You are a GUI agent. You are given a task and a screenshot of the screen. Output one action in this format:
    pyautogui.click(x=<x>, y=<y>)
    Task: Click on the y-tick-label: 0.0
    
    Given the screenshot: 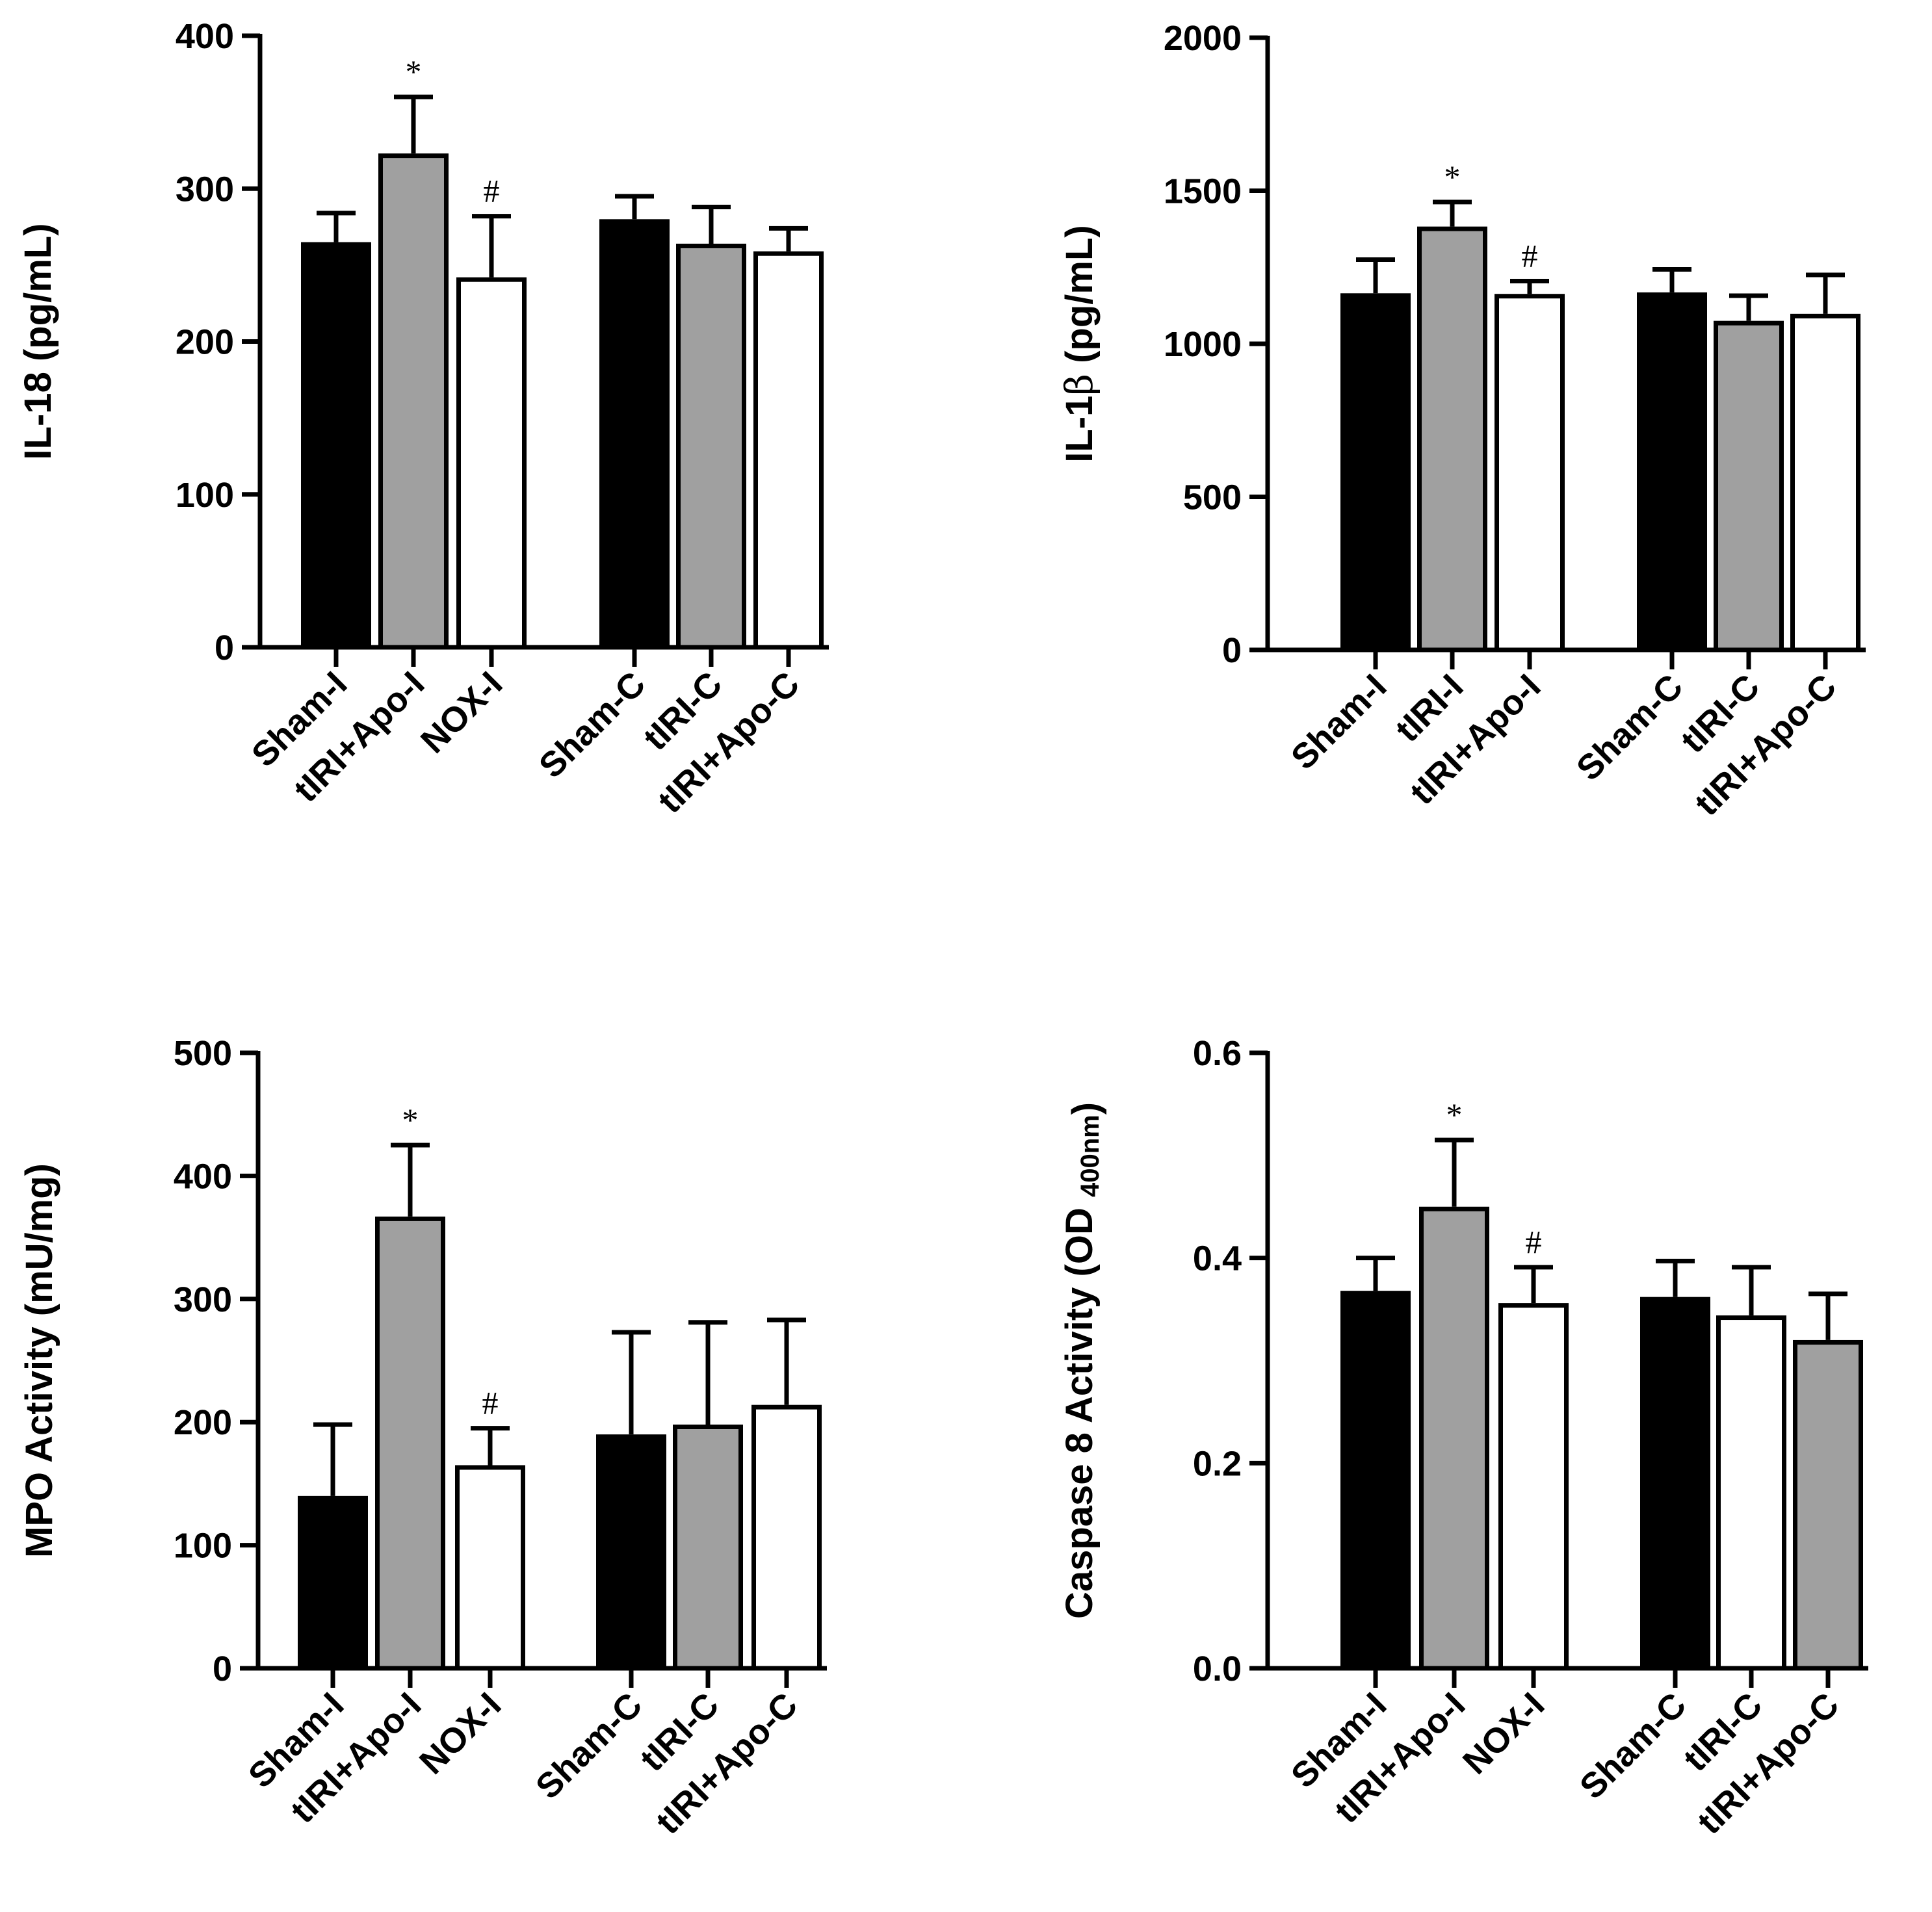 What is the action you would take?
    pyautogui.click(x=1217, y=1668)
    